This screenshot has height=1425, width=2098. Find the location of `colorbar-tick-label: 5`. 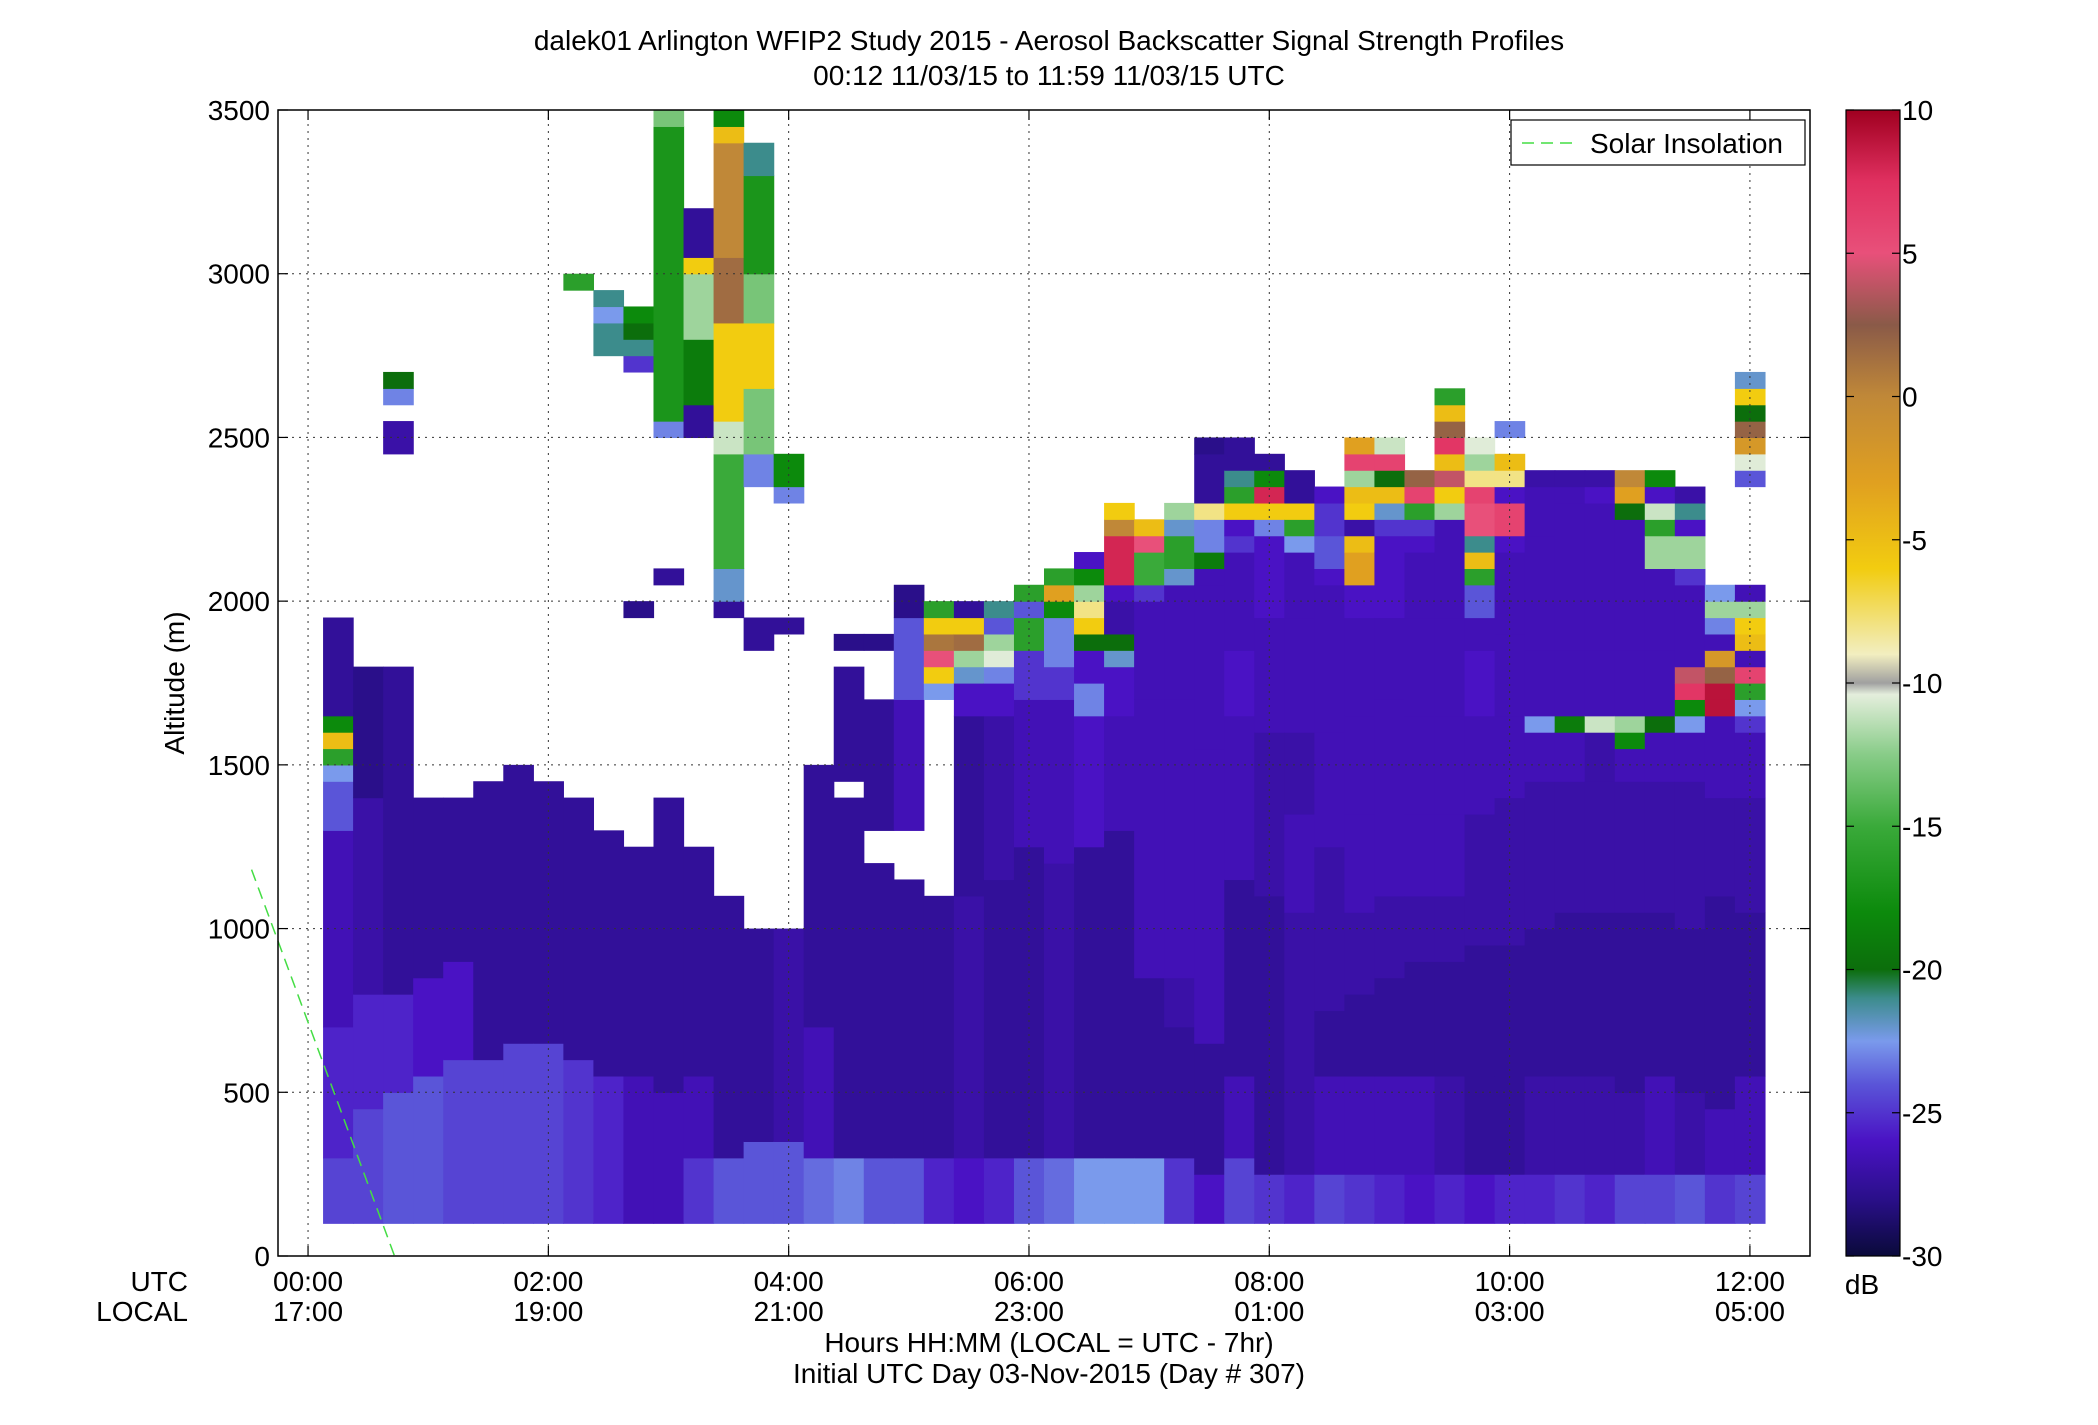

colorbar-tick-label: 5 is located at coordinates (1910, 253).